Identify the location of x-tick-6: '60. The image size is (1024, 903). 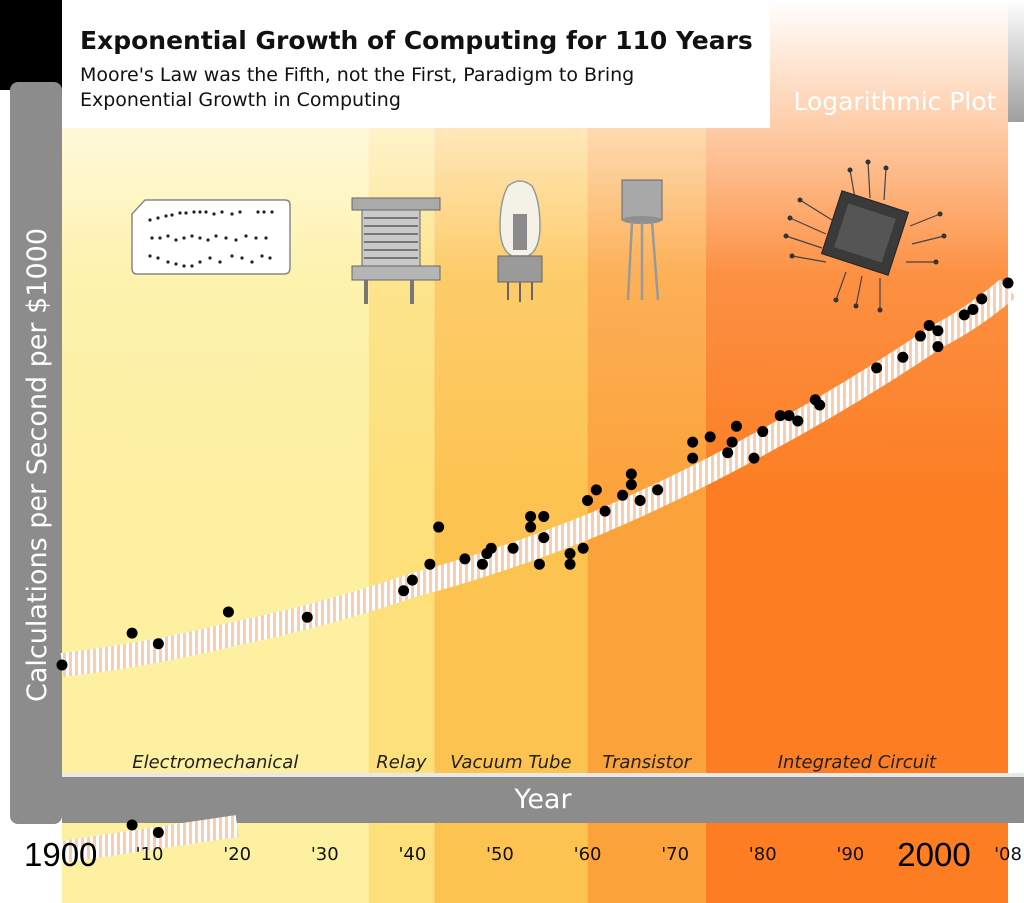
(588, 854).